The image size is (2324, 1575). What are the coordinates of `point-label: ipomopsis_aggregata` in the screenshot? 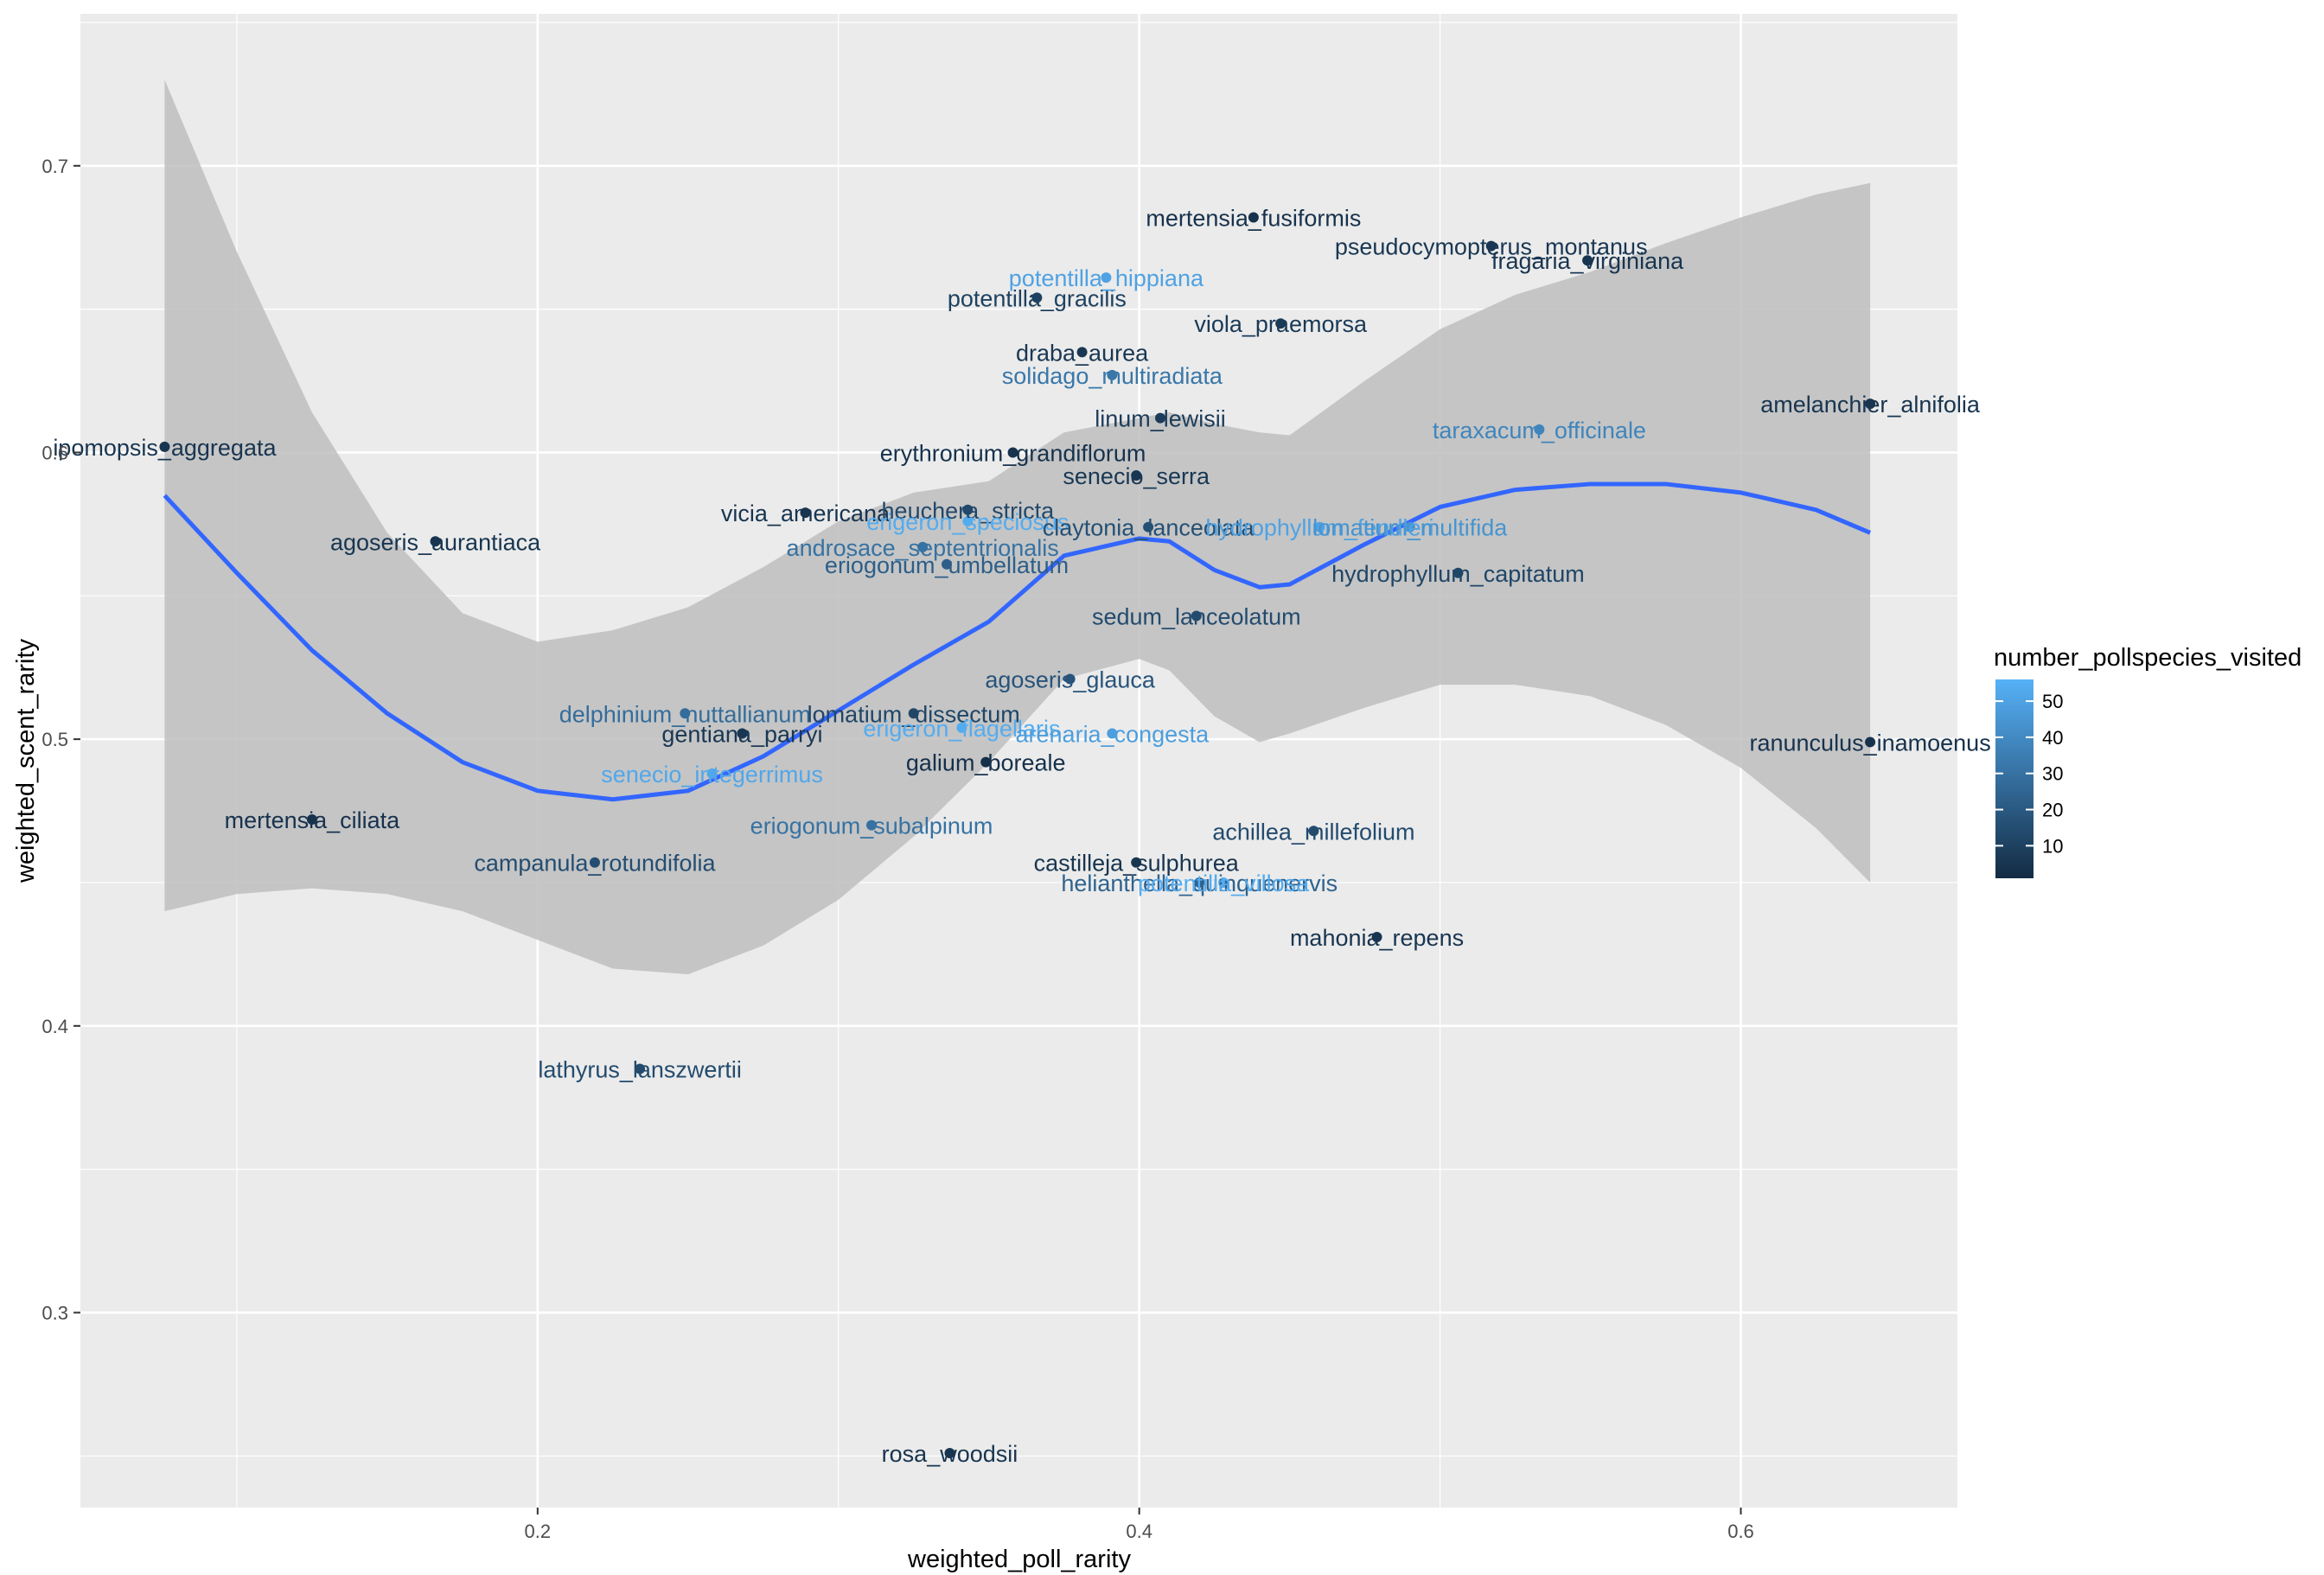 It's located at (165, 448).